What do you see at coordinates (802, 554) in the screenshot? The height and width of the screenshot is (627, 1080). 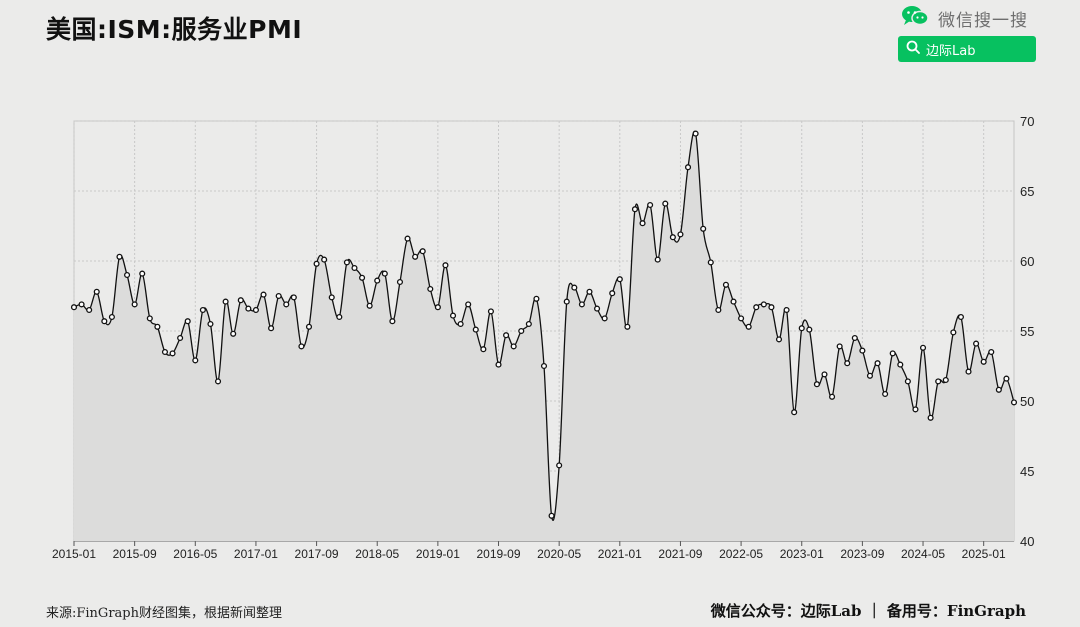 I see `x-tick-label: 2023-01` at bounding box center [802, 554].